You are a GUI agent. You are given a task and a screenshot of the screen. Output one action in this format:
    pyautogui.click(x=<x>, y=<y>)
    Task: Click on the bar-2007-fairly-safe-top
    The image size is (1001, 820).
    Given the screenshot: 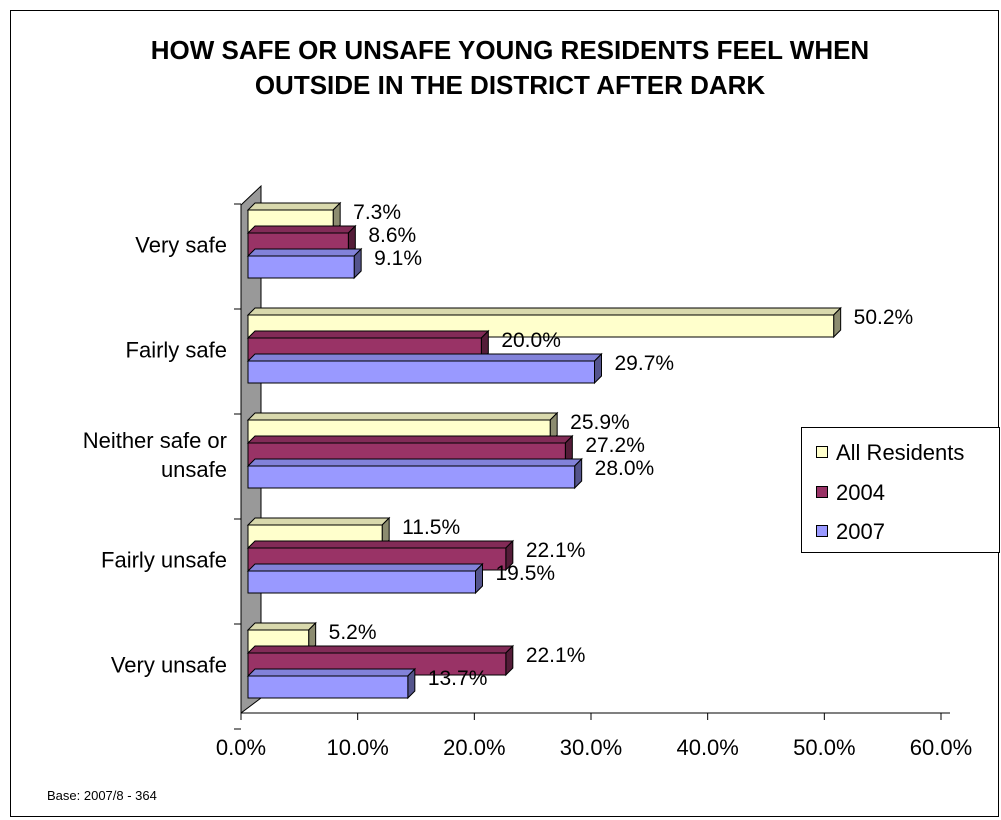 What is the action you would take?
    pyautogui.click(x=424, y=357)
    